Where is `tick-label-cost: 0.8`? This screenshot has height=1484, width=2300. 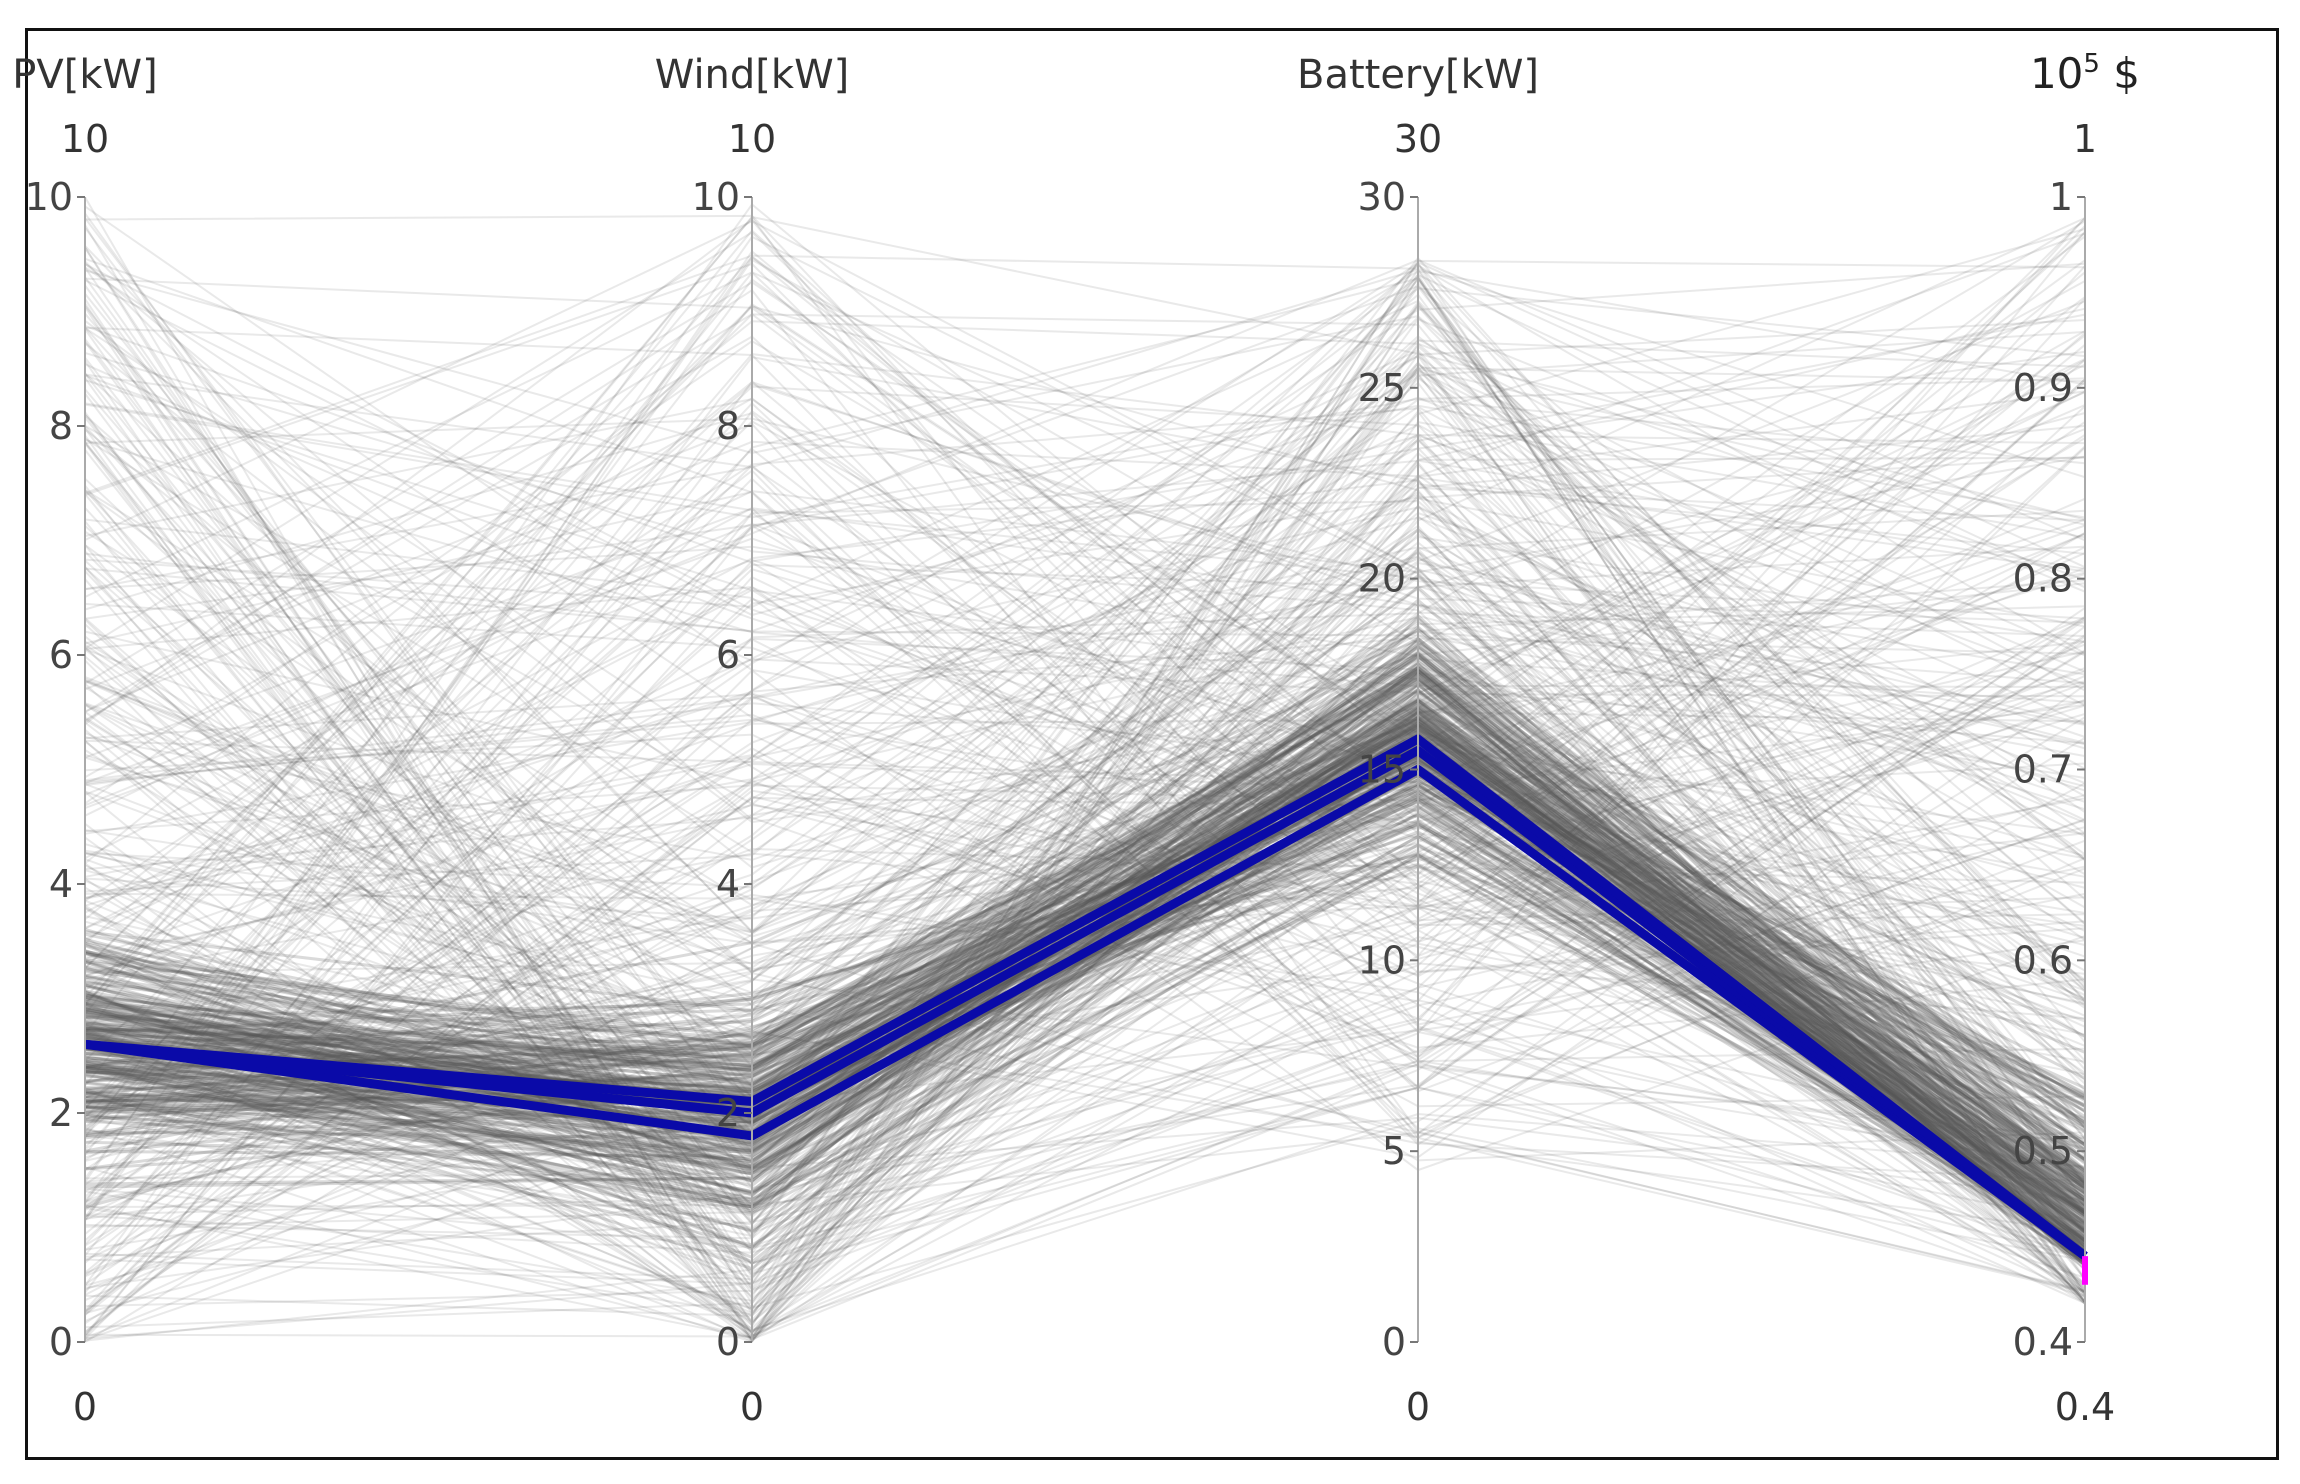
tick-label-cost: 0.8 is located at coordinates (2043, 579).